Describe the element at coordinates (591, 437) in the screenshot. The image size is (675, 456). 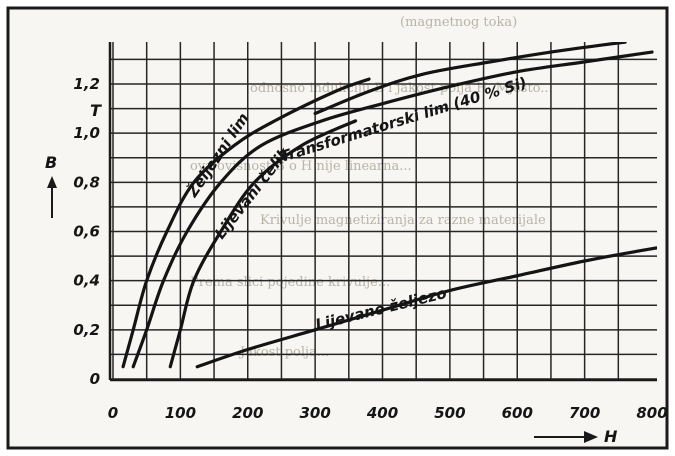
I see `x-axis-arrowhead` at that location.